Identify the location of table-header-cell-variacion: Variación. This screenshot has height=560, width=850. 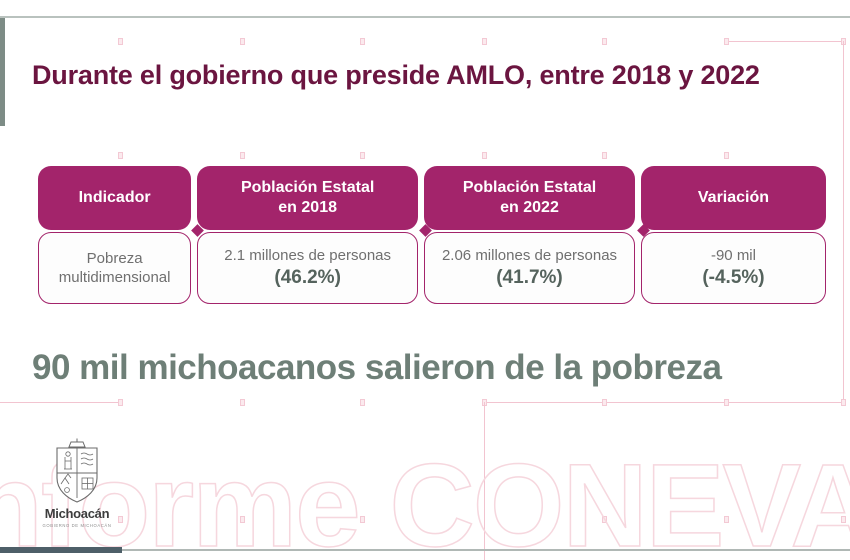
(733, 198).